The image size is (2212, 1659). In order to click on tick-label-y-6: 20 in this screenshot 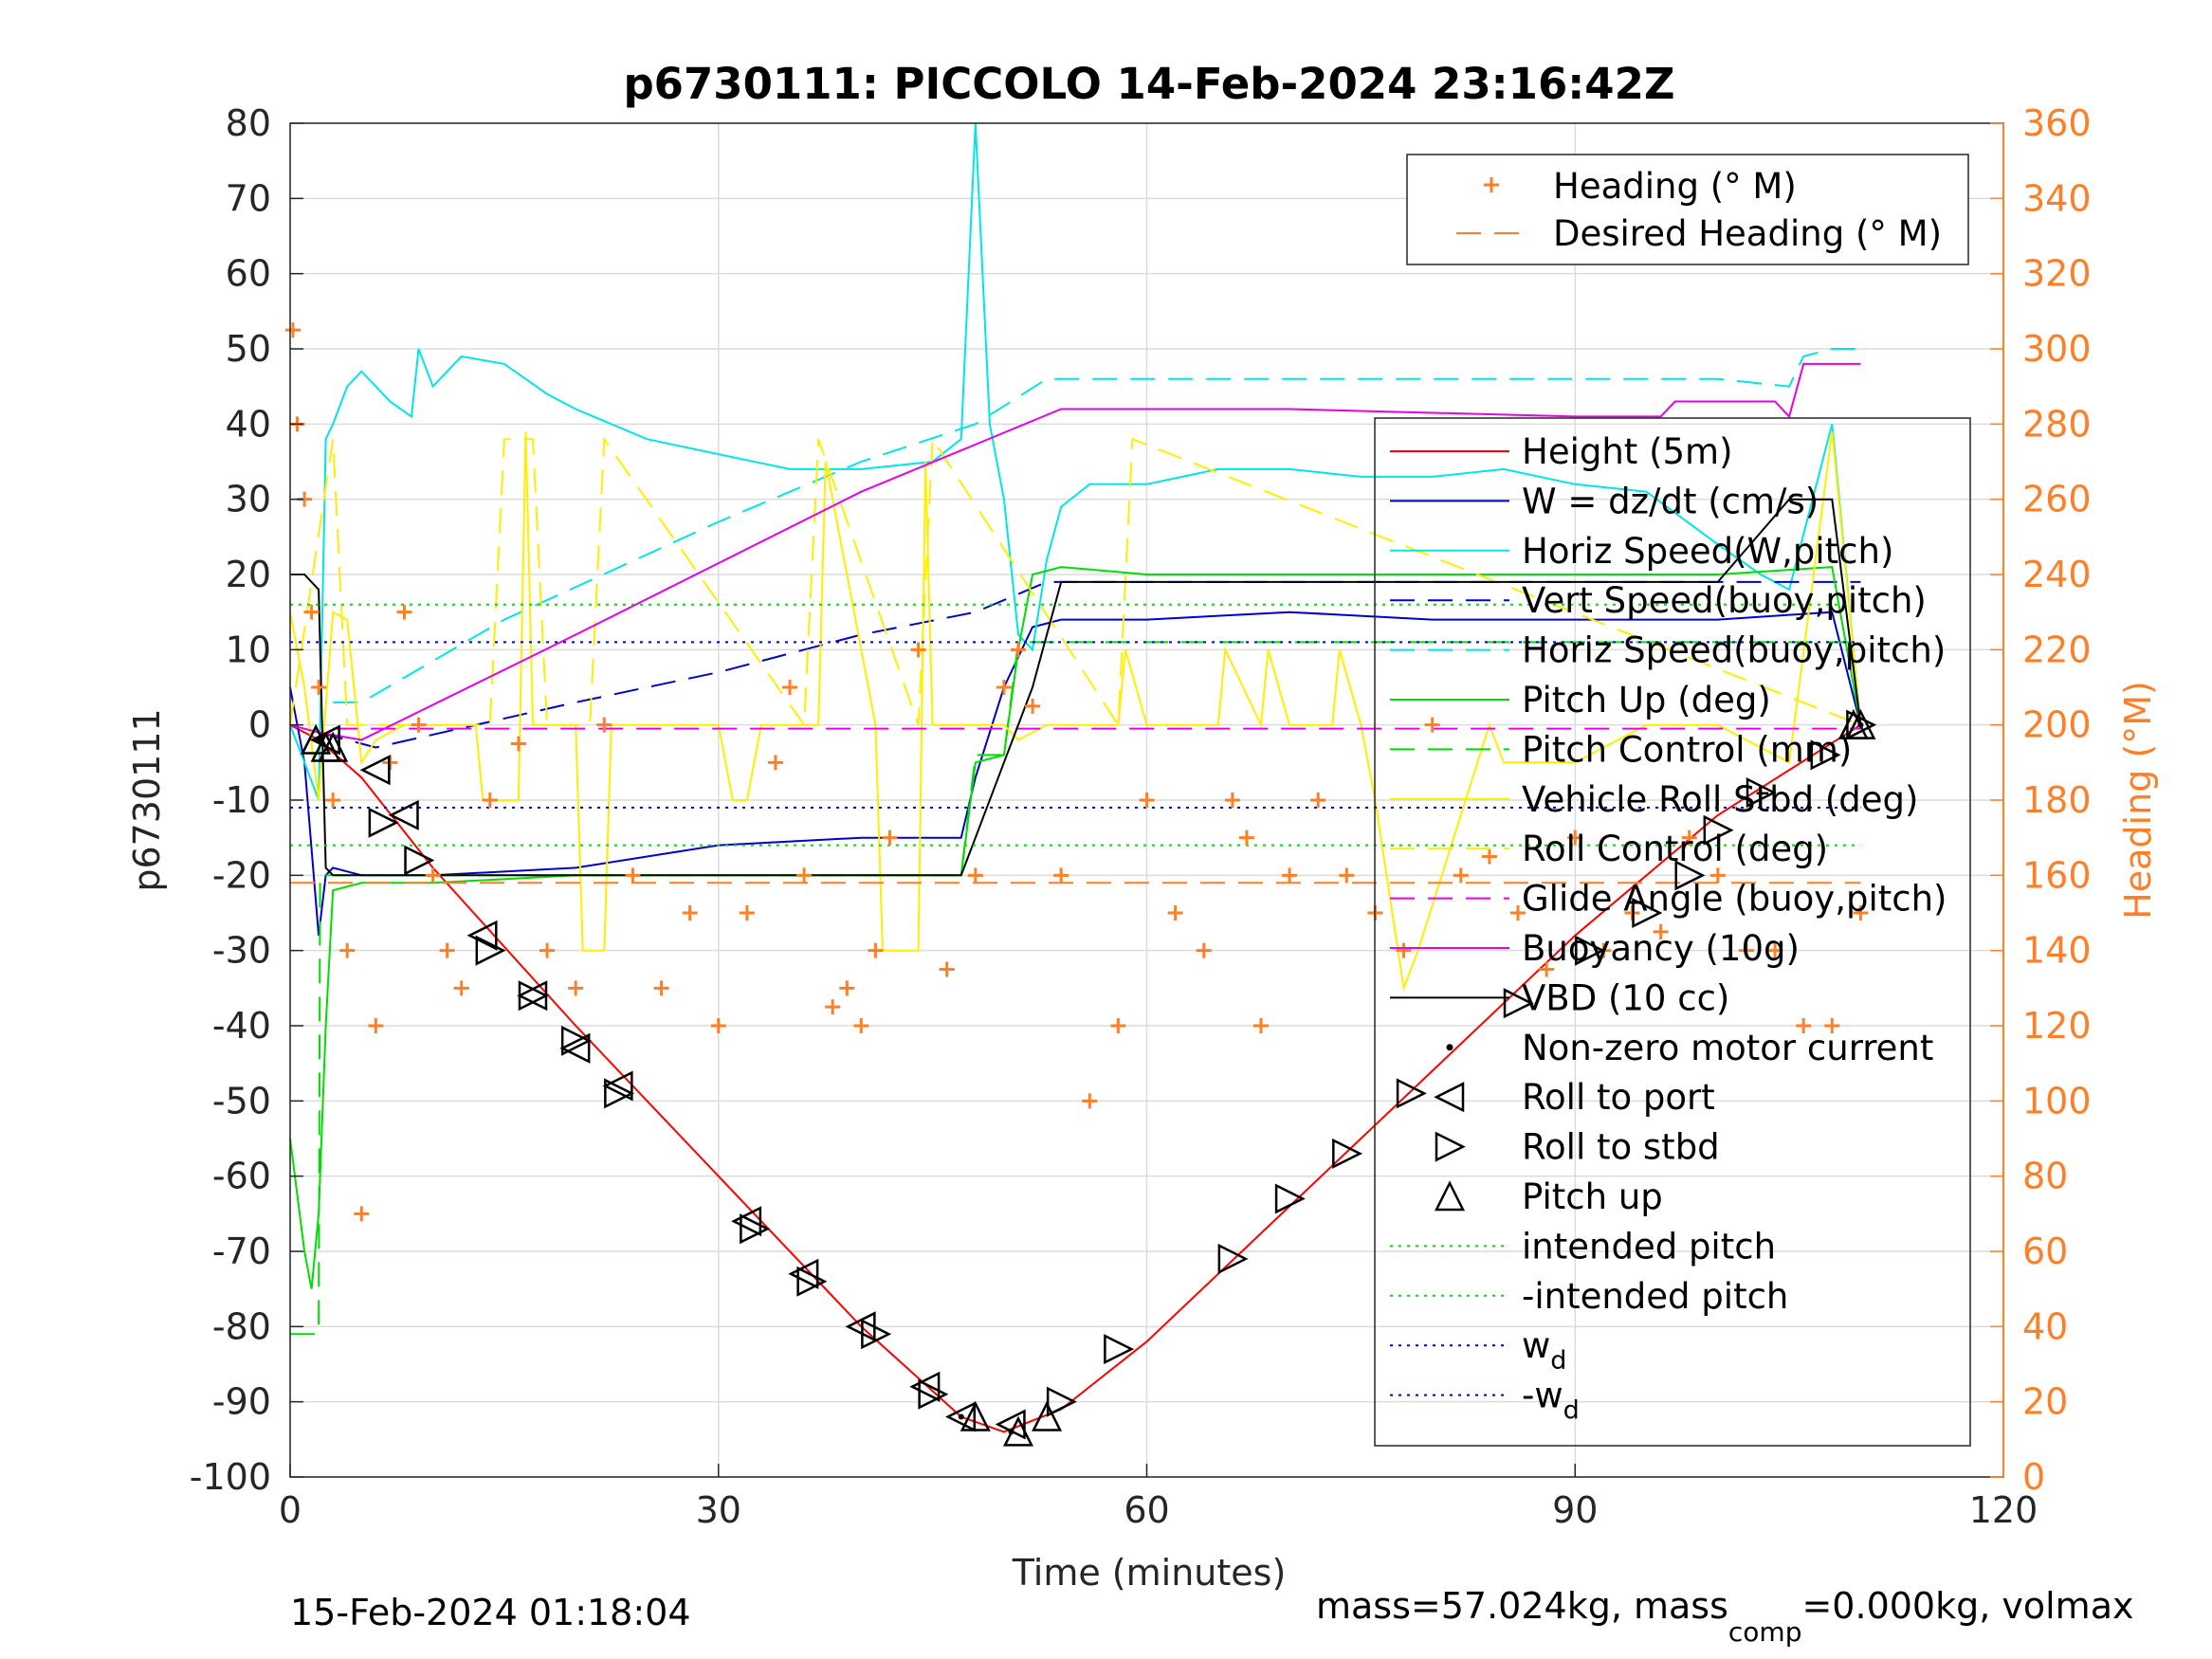, I will do `click(248, 574)`.